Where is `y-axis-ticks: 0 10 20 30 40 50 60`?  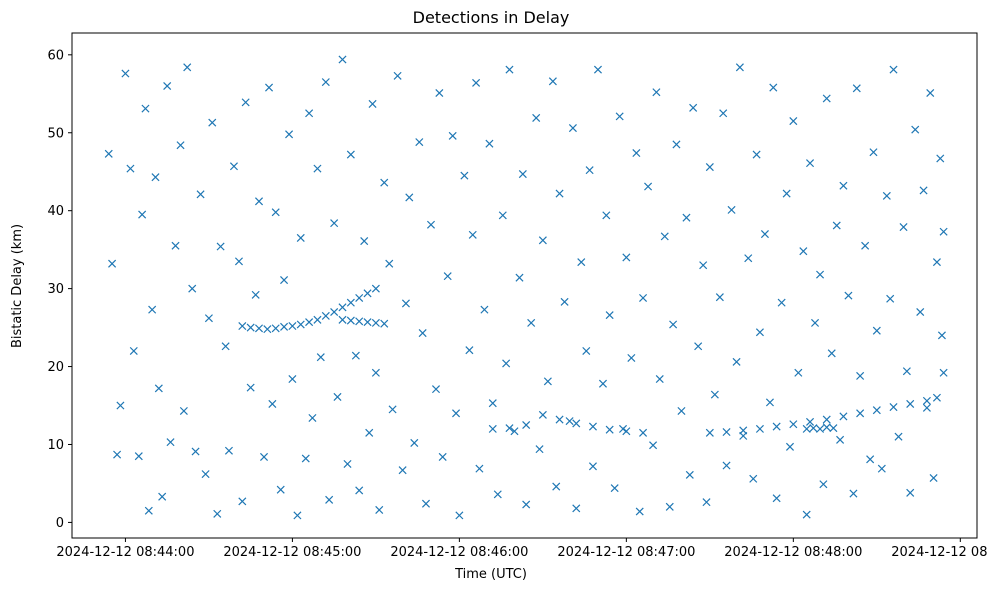 y-axis-ticks: 0 10 20 30 40 50 60 is located at coordinates (59, 289).